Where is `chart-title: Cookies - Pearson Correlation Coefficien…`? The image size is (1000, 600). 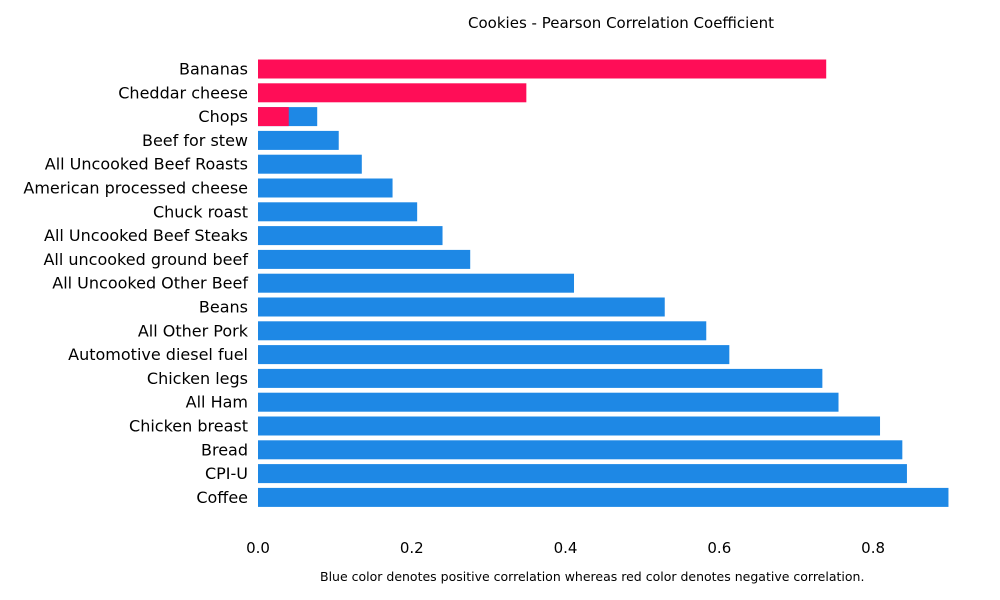 chart-title: Cookies - Pearson Correlation Coefficien… is located at coordinates (621, 23).